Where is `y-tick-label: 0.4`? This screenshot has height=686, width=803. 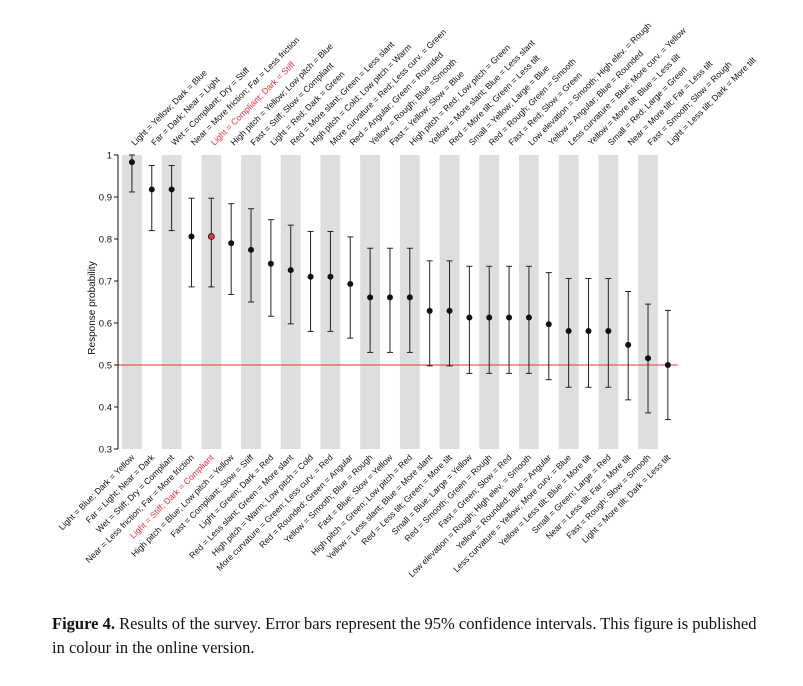
y-tick-label: 0.4 is located at coordinates (105, 408).